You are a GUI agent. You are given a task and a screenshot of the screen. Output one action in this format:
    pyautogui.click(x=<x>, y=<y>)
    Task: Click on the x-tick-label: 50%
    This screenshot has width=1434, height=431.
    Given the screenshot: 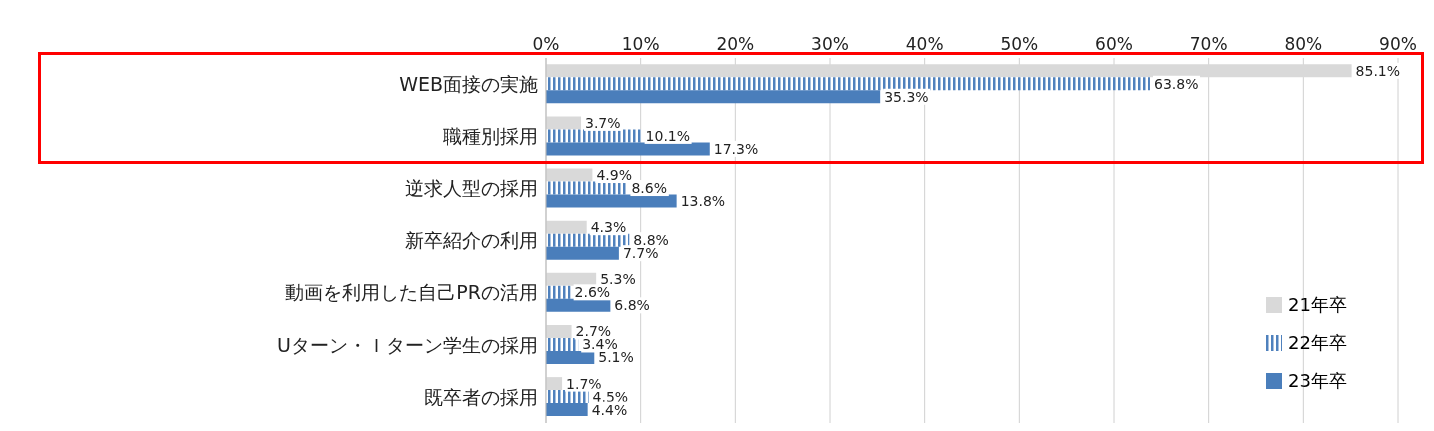 What is the action you would take?
    pyautogui.click(x=1019, y=44)
    